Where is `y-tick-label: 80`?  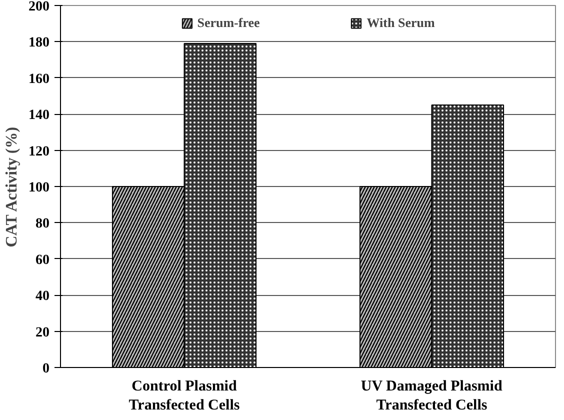 y-tick-label: 80 is located at coordinates (43, 224).